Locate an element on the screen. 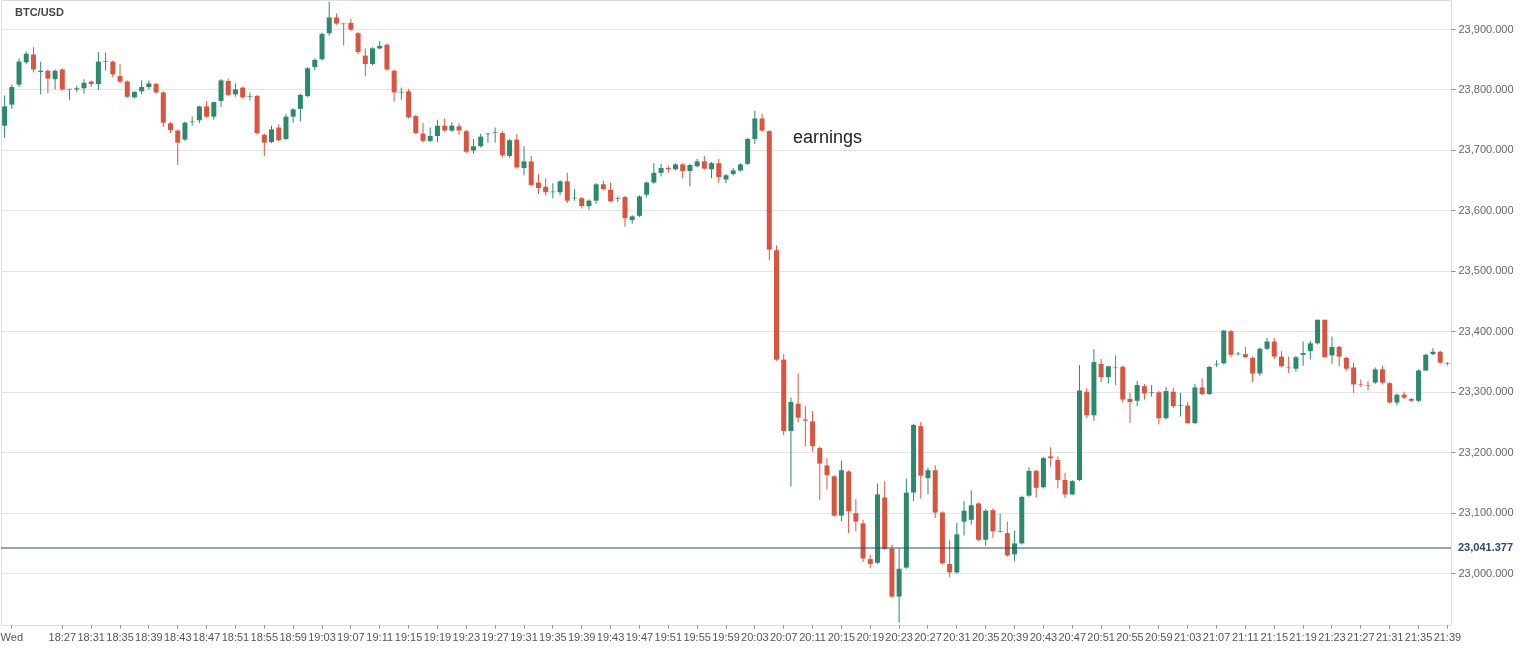  x-tick-label: 21:39 is located at coordinates (1447, 636).